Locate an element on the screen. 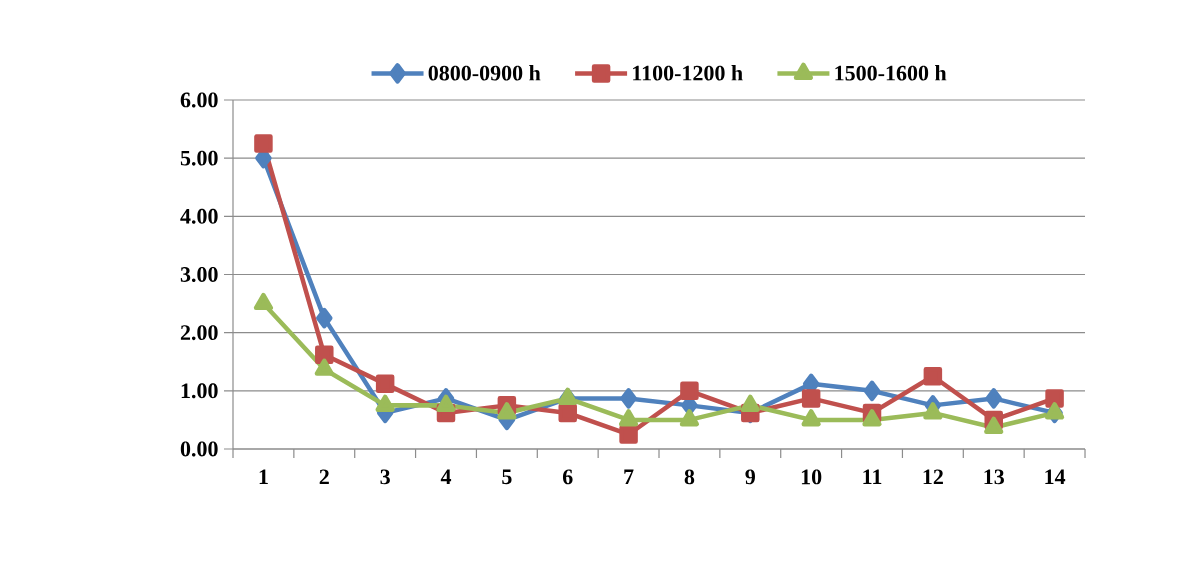  y-tick-label: 1.00 is located at coordinates (199, 391).